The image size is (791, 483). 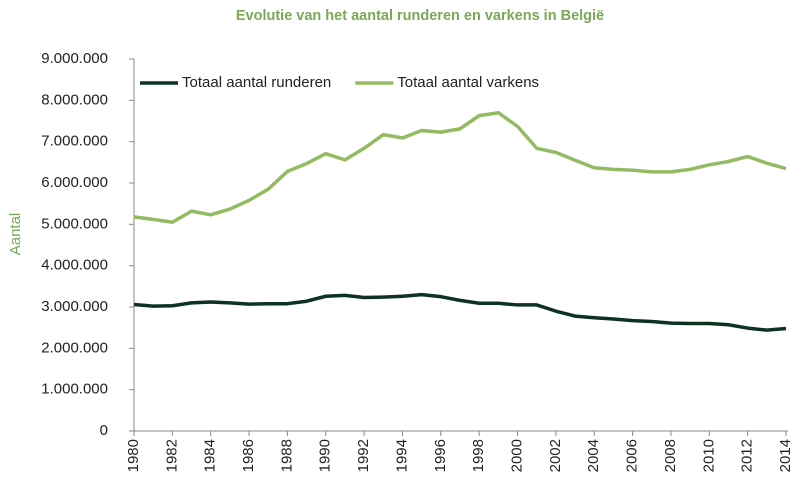 What do you see at coordinates (286, 455) in the screenshot?
I see `x-tick-label: 1988` at bounding box center [286, 455].